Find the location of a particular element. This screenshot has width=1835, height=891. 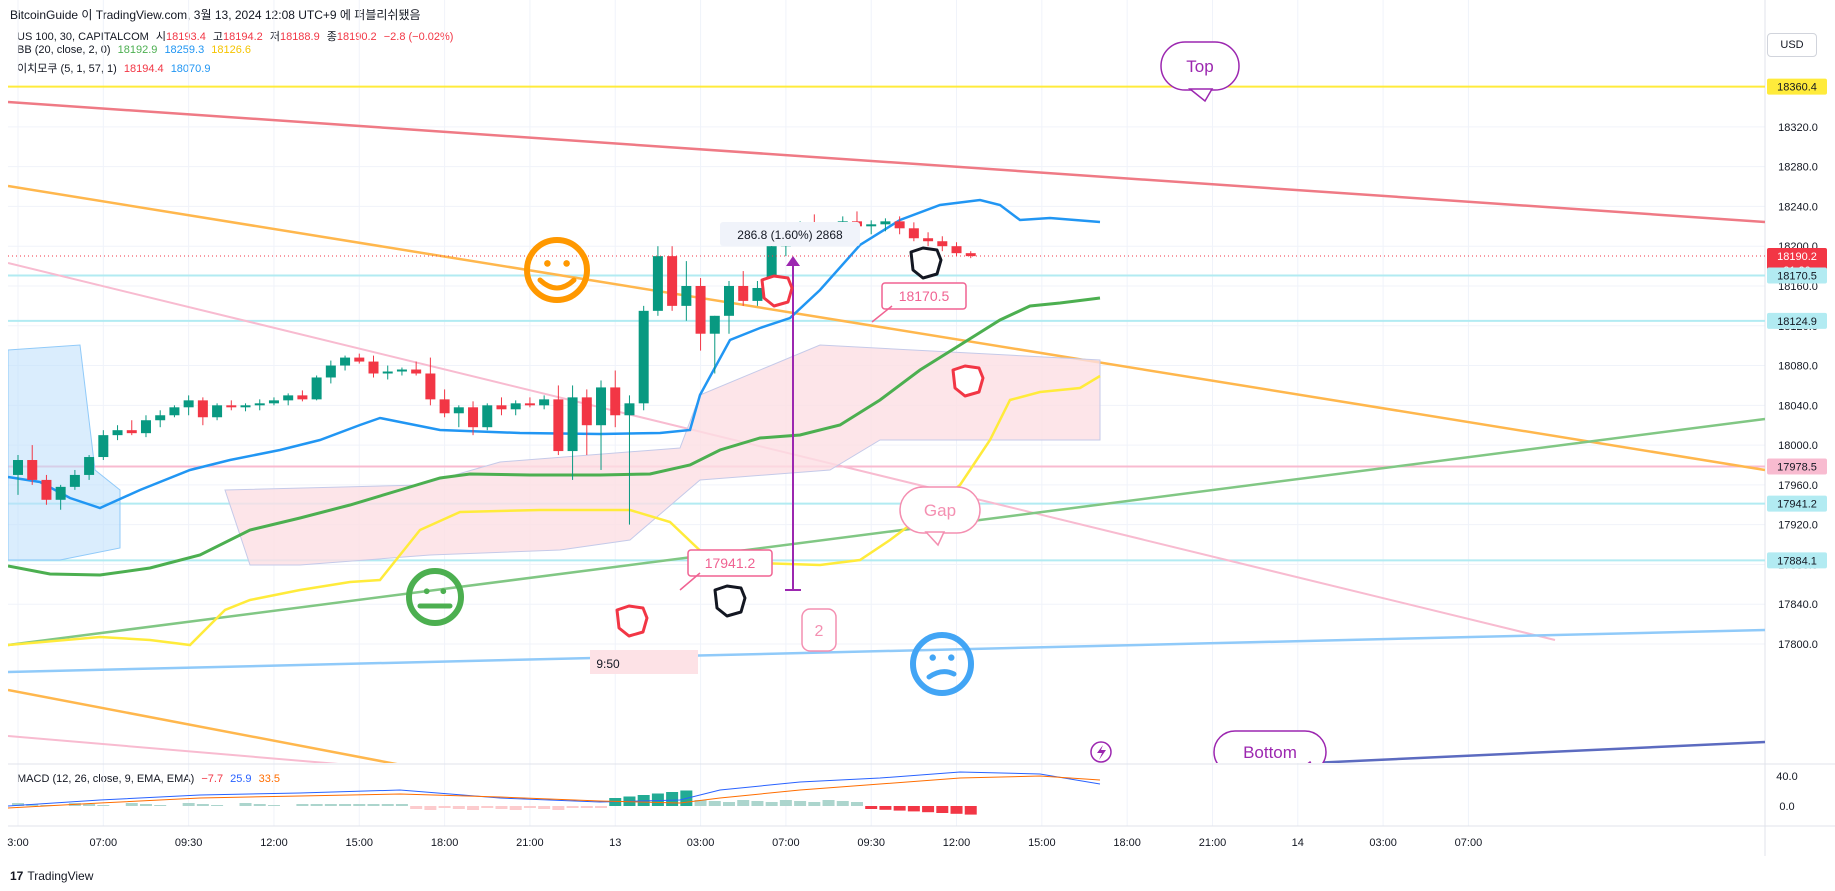

pink-lower-trendline is located at coordinates (244, 755).